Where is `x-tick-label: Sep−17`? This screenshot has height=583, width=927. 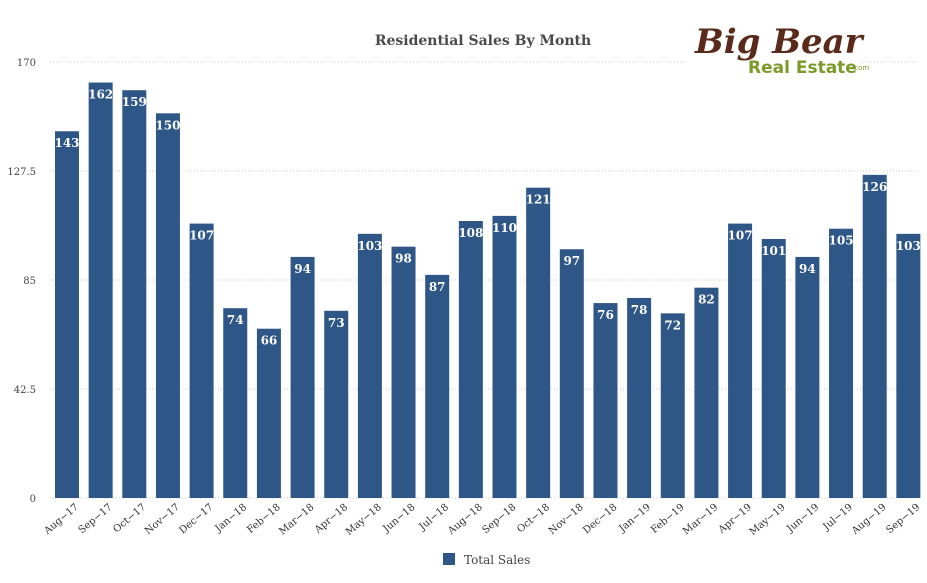 x-tick-label: Sep−17 is located at coordinates (96, 519).